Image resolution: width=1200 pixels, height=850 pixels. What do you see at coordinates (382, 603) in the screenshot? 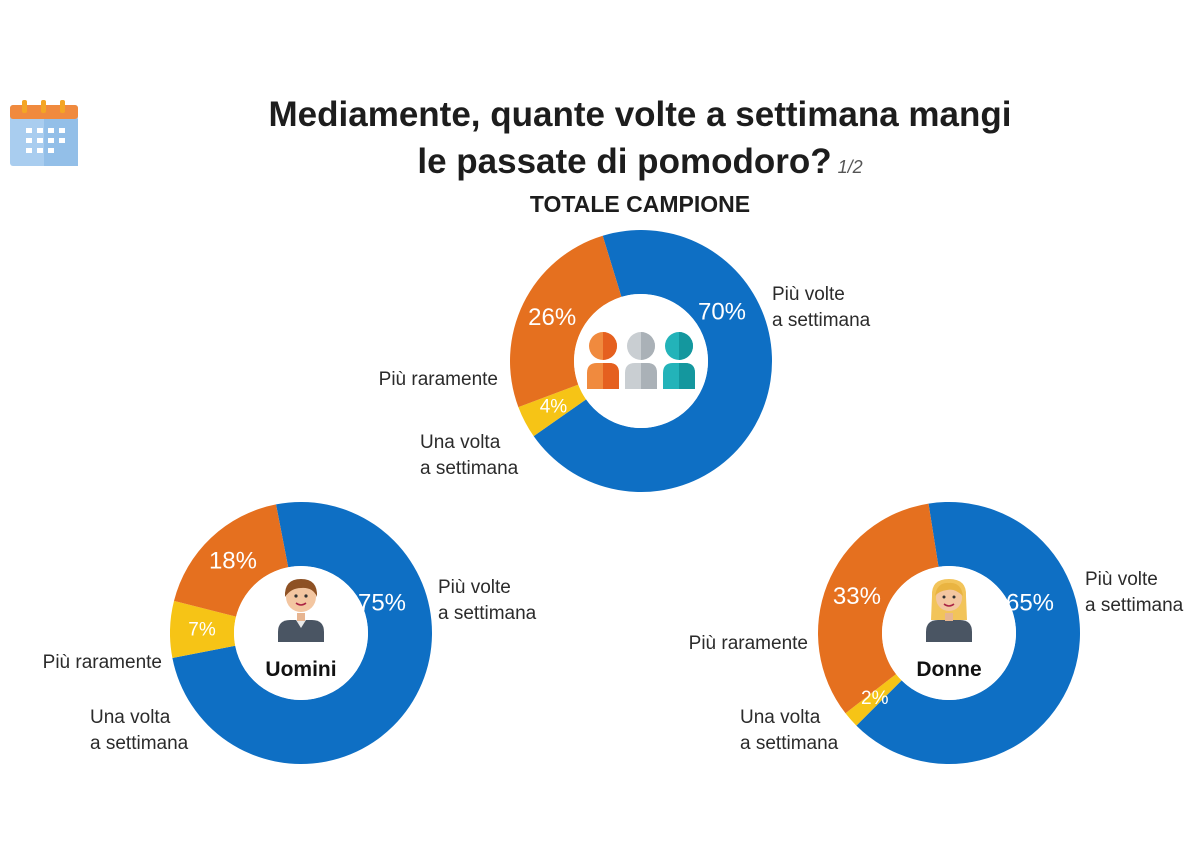
I see `value-label: 75%` at bounding box center [382, 603].